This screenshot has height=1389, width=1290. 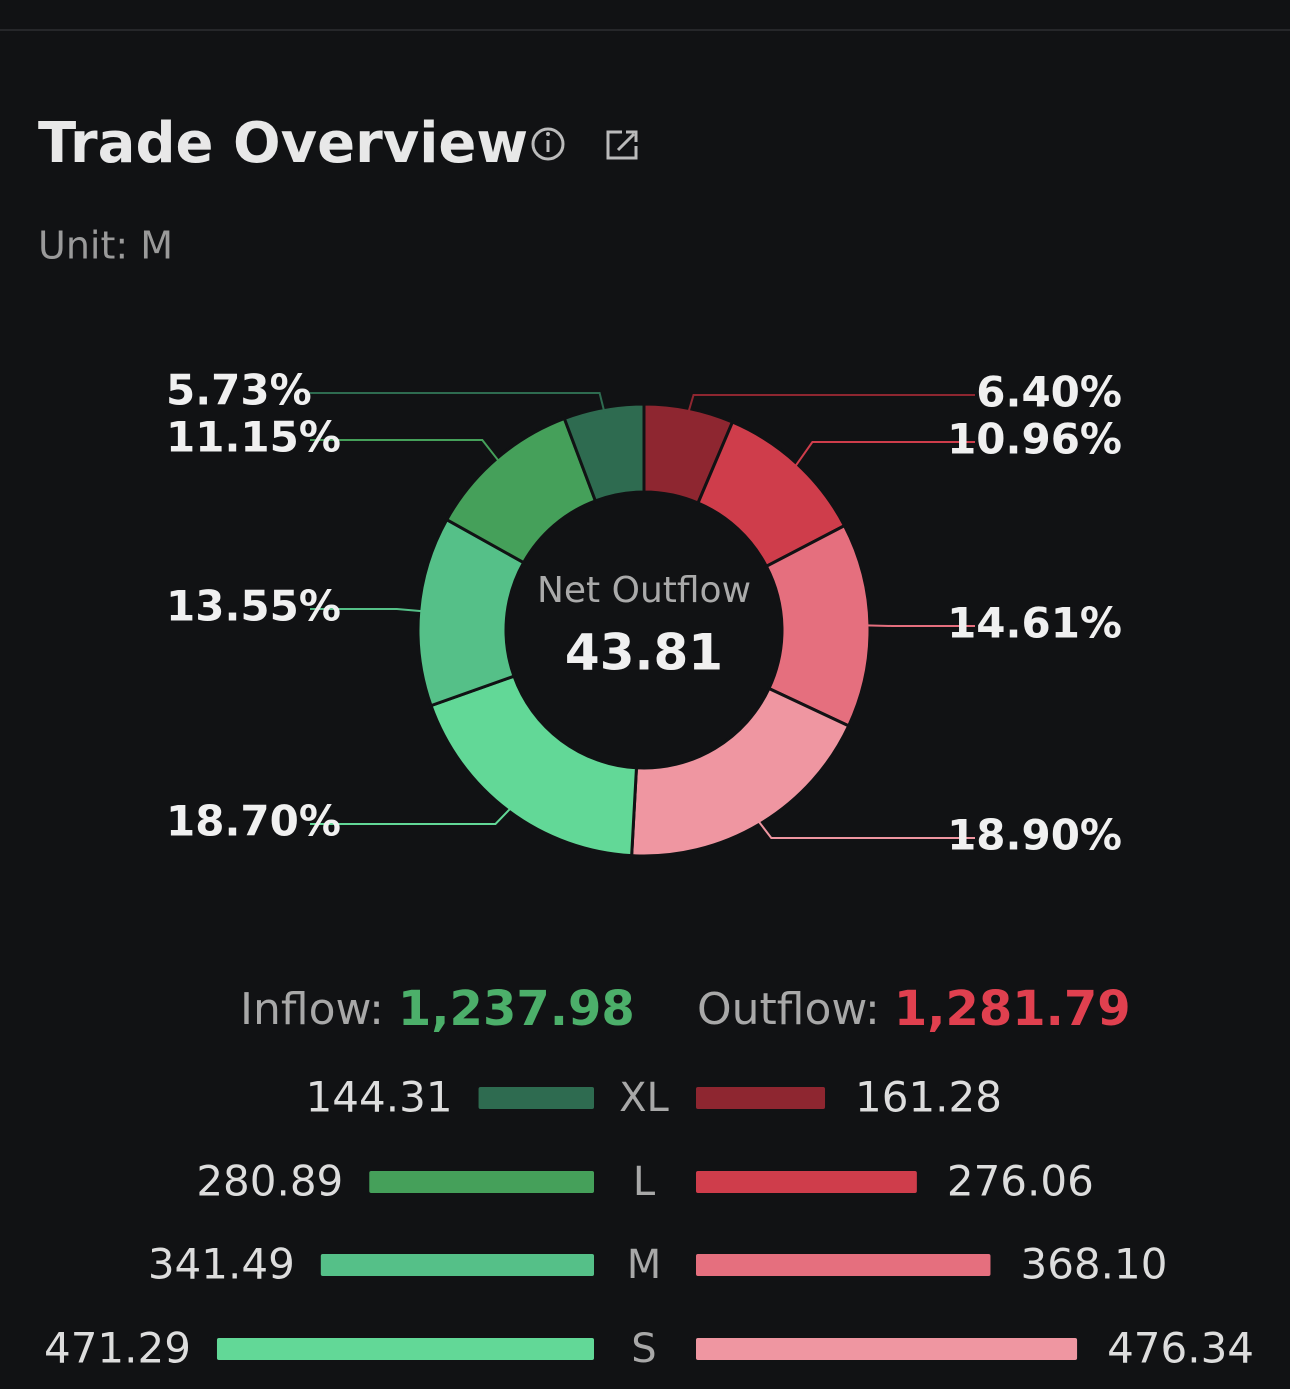 What do you see at coordinates (622, 145) in the screenshot?
I see `share-icon` at bounding box center [622, 145].